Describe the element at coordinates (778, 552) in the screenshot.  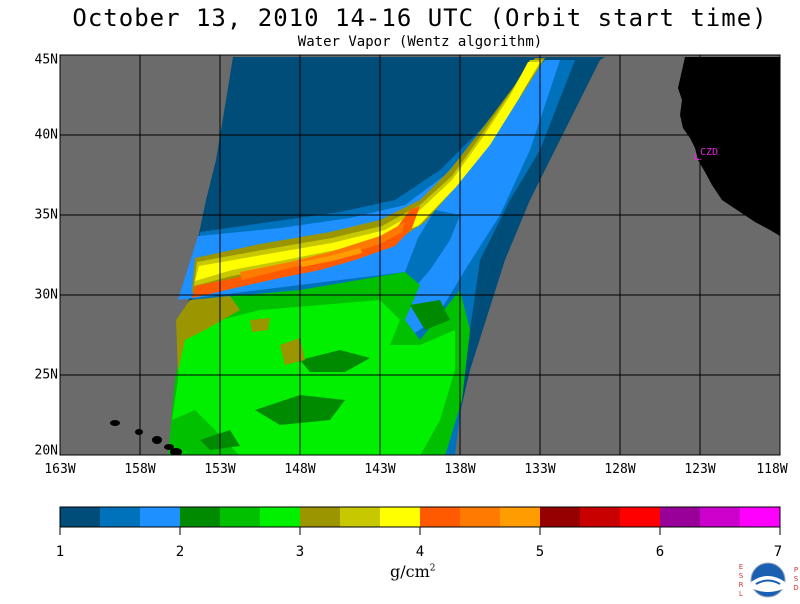
I see `colorbar-tick-label: 7` at that location.